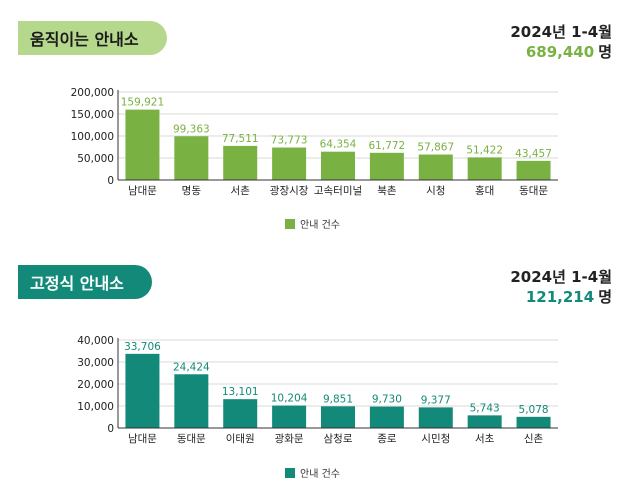  I want to click on y-tick-label: 150,000, so click(92, 115).